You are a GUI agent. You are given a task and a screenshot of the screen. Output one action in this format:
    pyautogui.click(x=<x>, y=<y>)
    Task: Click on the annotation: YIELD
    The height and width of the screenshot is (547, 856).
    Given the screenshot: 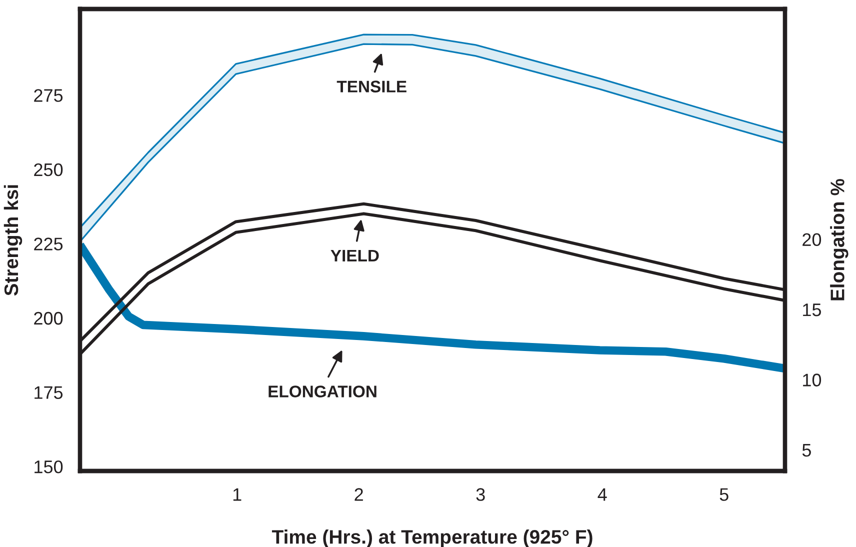 What is the action you would take?
    pyautogui.click(x=354, y=256)
    